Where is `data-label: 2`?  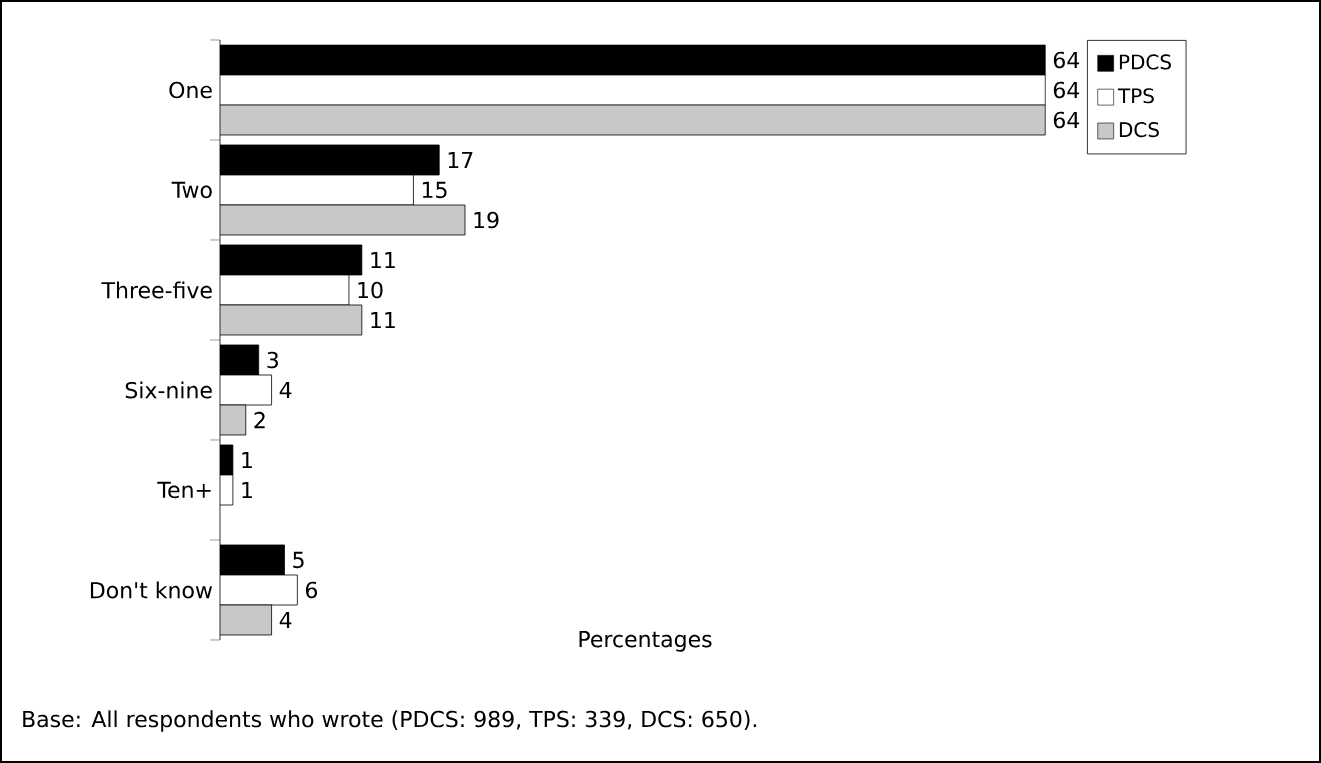
data-label: 2 is located at coordinates (259, 420).